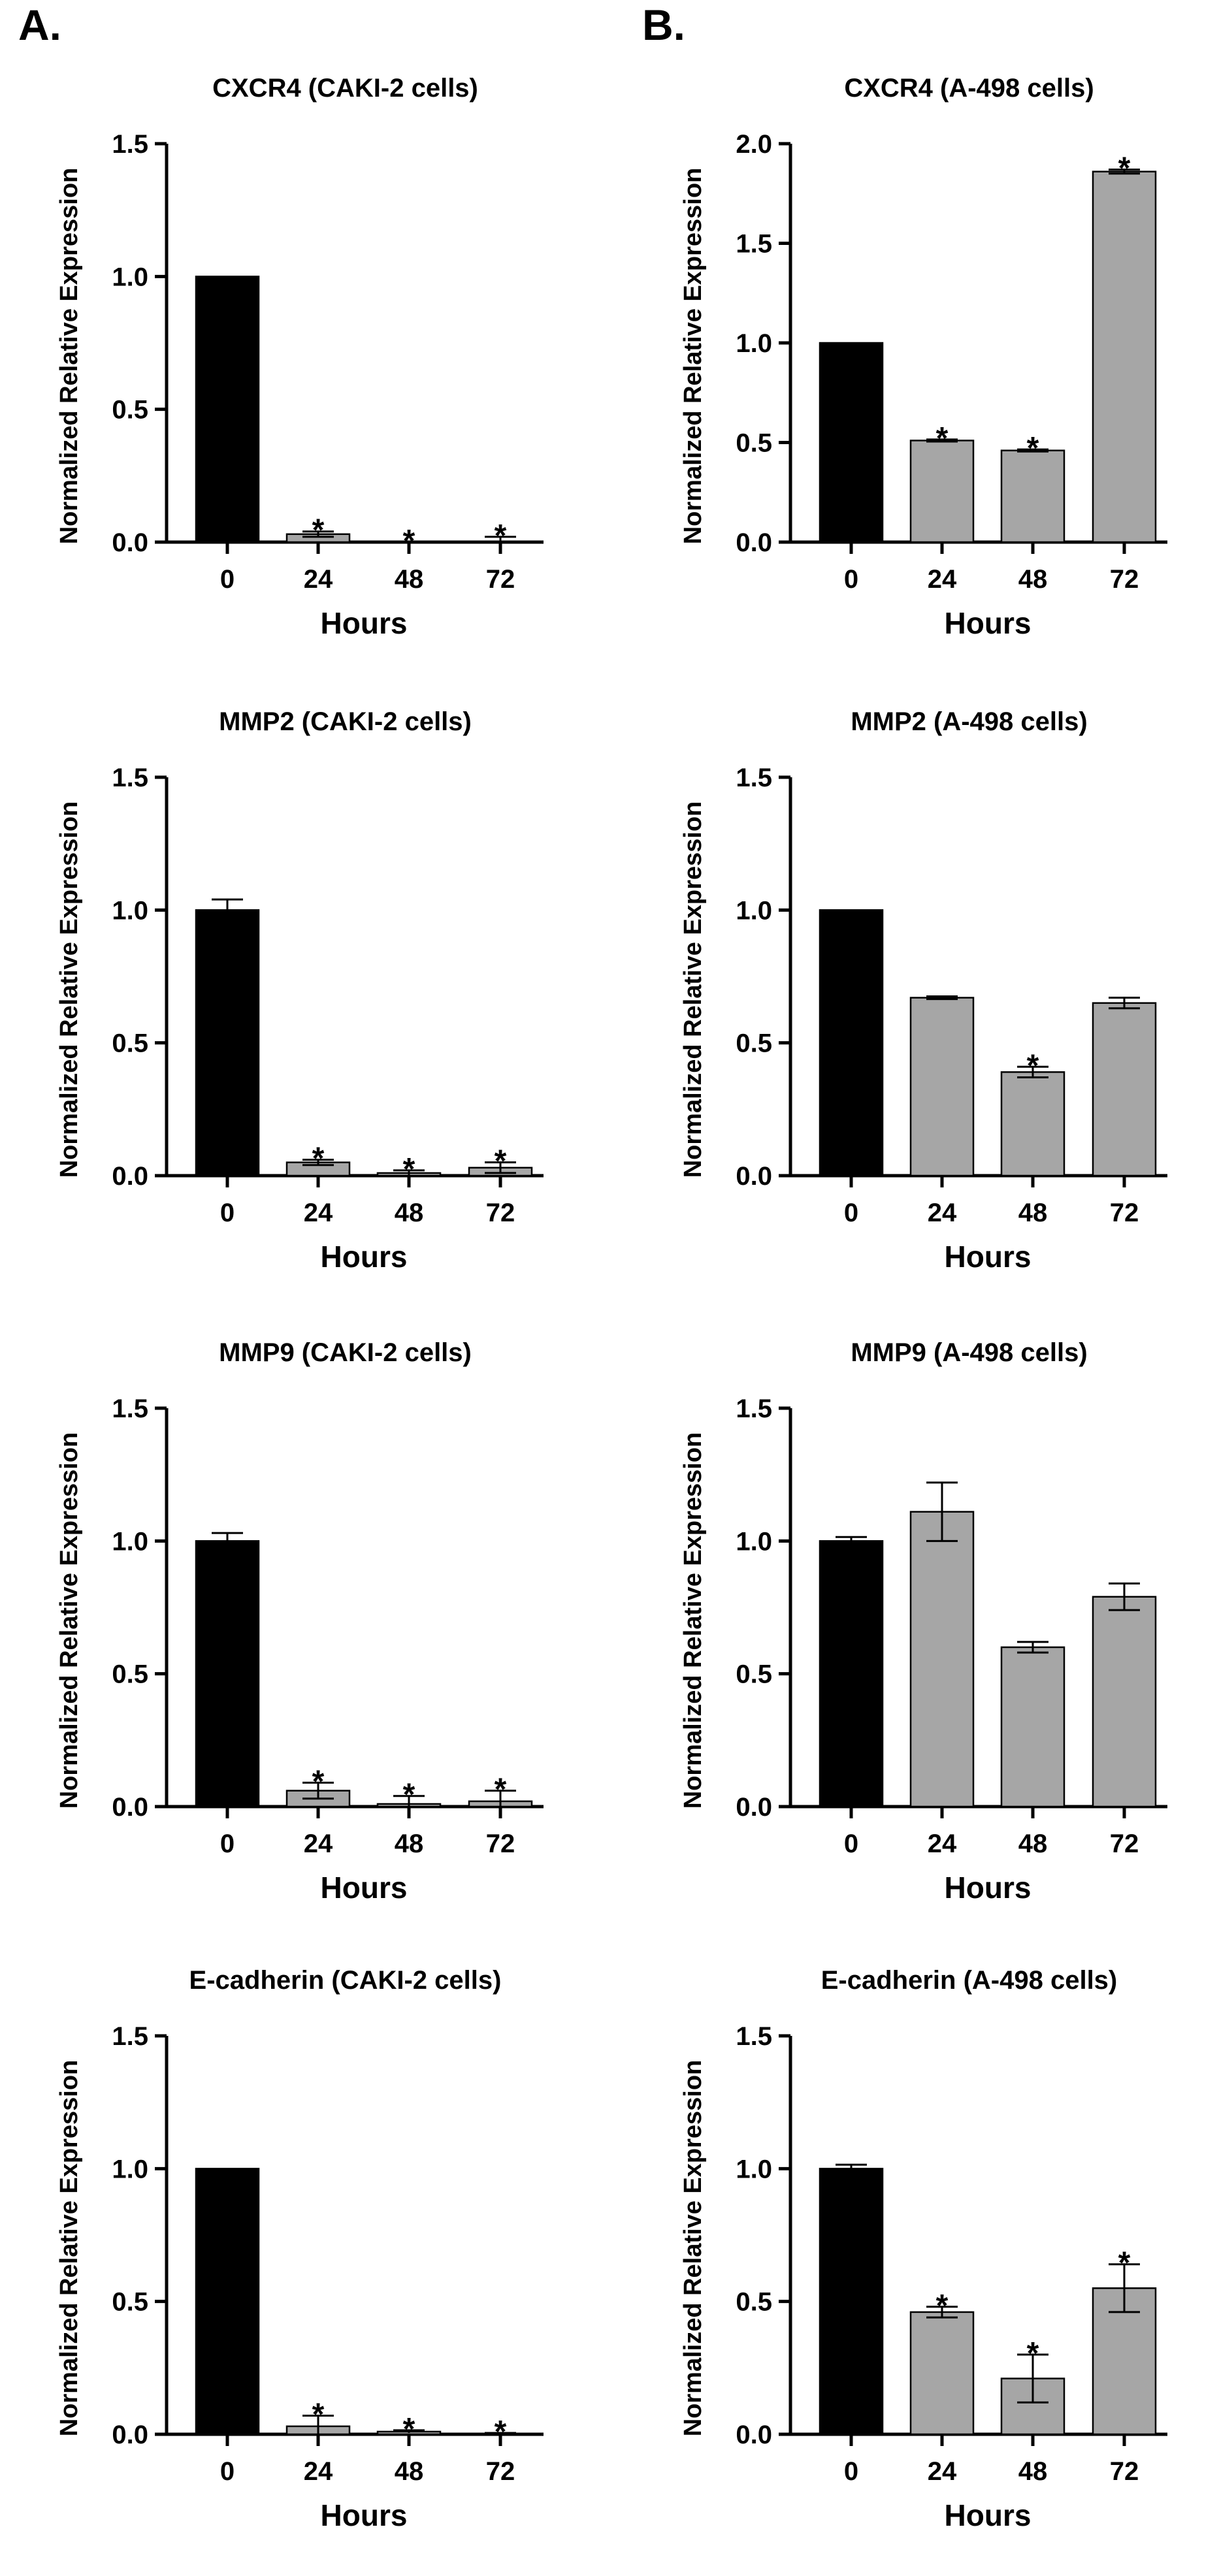 This screenshot has height=2576, width=1219. I want to click on chart-title: E-cadherin (CAKI-2 cells), so click(345, 1980).